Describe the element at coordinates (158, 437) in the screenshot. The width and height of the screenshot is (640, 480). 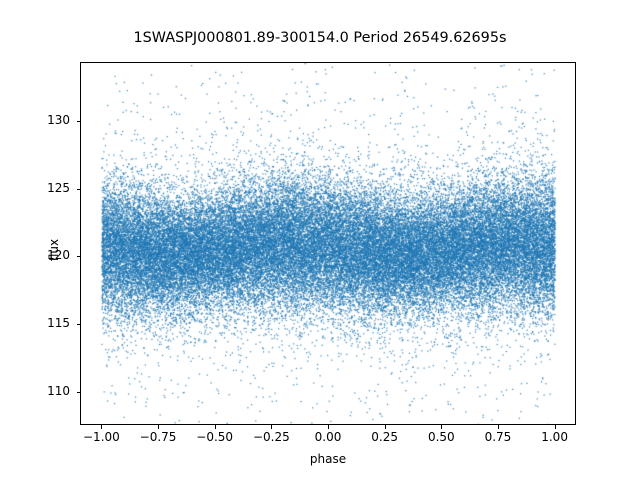
I see `x-tick-label: −0.75` at that location.